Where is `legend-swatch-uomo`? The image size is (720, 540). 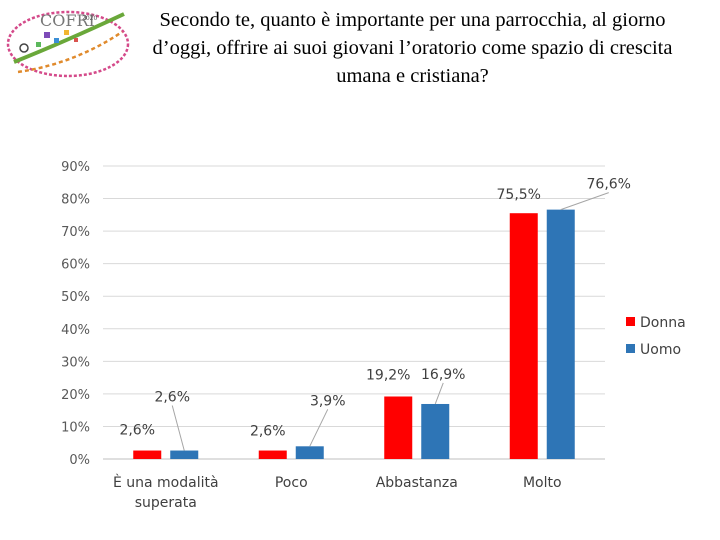
legend-swatch-uomo is located at coordinates (630, 348).